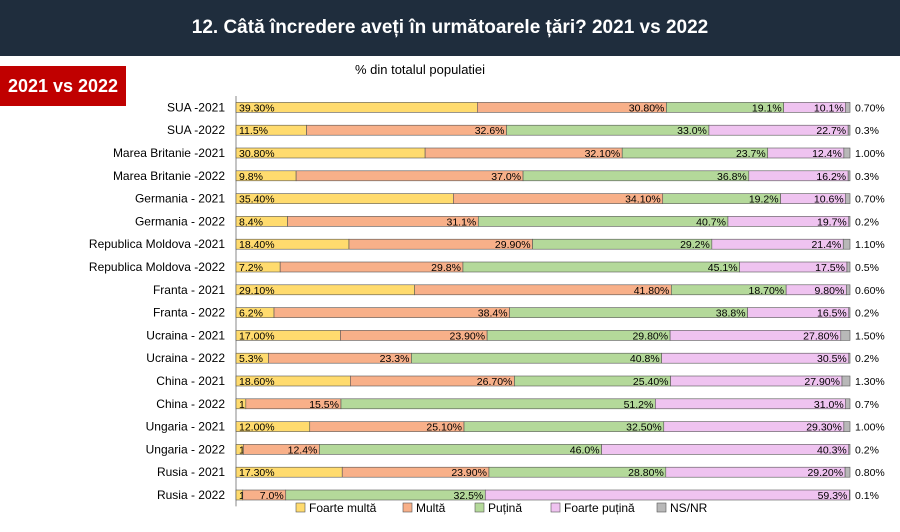  I want to click on category-label: SUA -2022, so click(196, 130).